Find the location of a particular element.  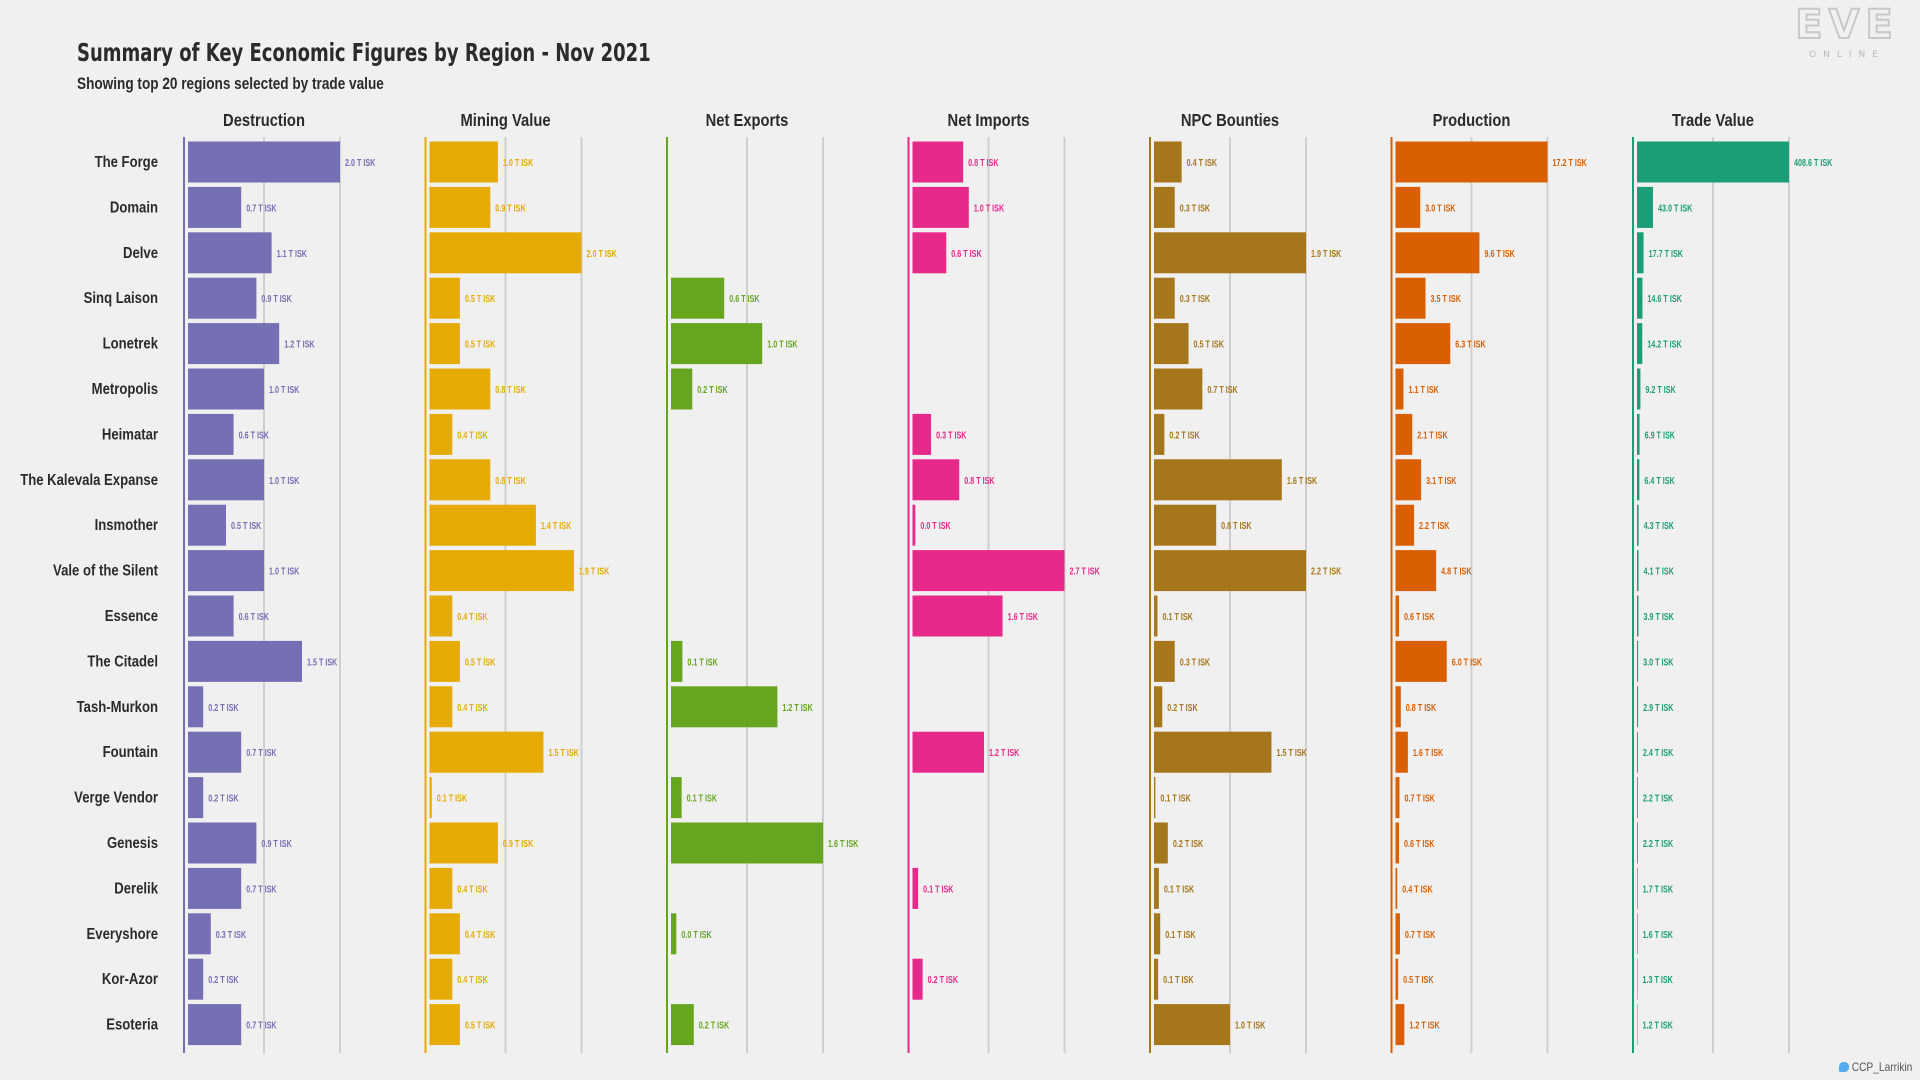

npc-bounties-value-label: 0.8 T ISK is located at coordinates (1236, 525).